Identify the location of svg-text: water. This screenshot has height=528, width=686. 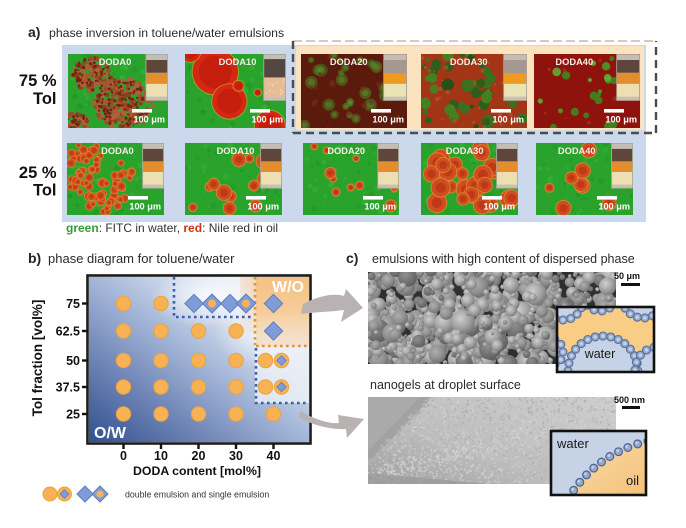
(600, 354).